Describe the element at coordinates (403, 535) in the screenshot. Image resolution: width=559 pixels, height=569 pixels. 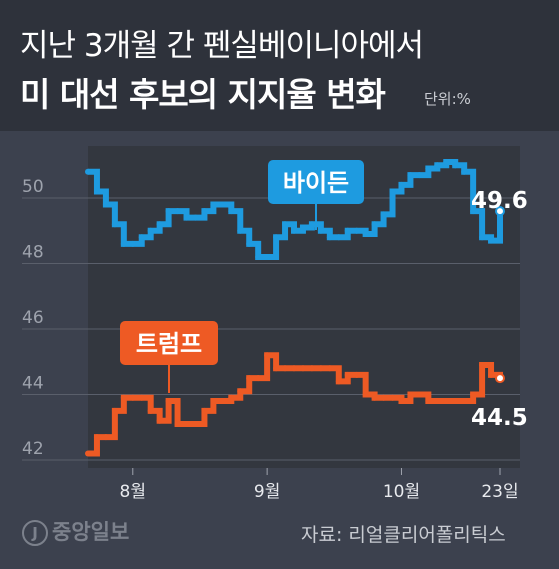
I see `source-text: 자료: 리얼클리어폴리틱스` at that location.